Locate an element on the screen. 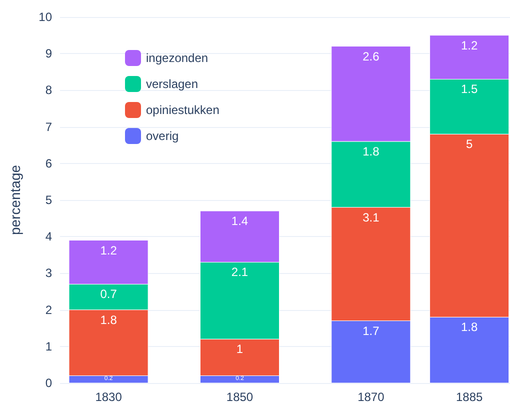 Image resolution: width=510 pixels, height=403 pixels. y-tick-label: 5 is located at coordinates (48, 200).